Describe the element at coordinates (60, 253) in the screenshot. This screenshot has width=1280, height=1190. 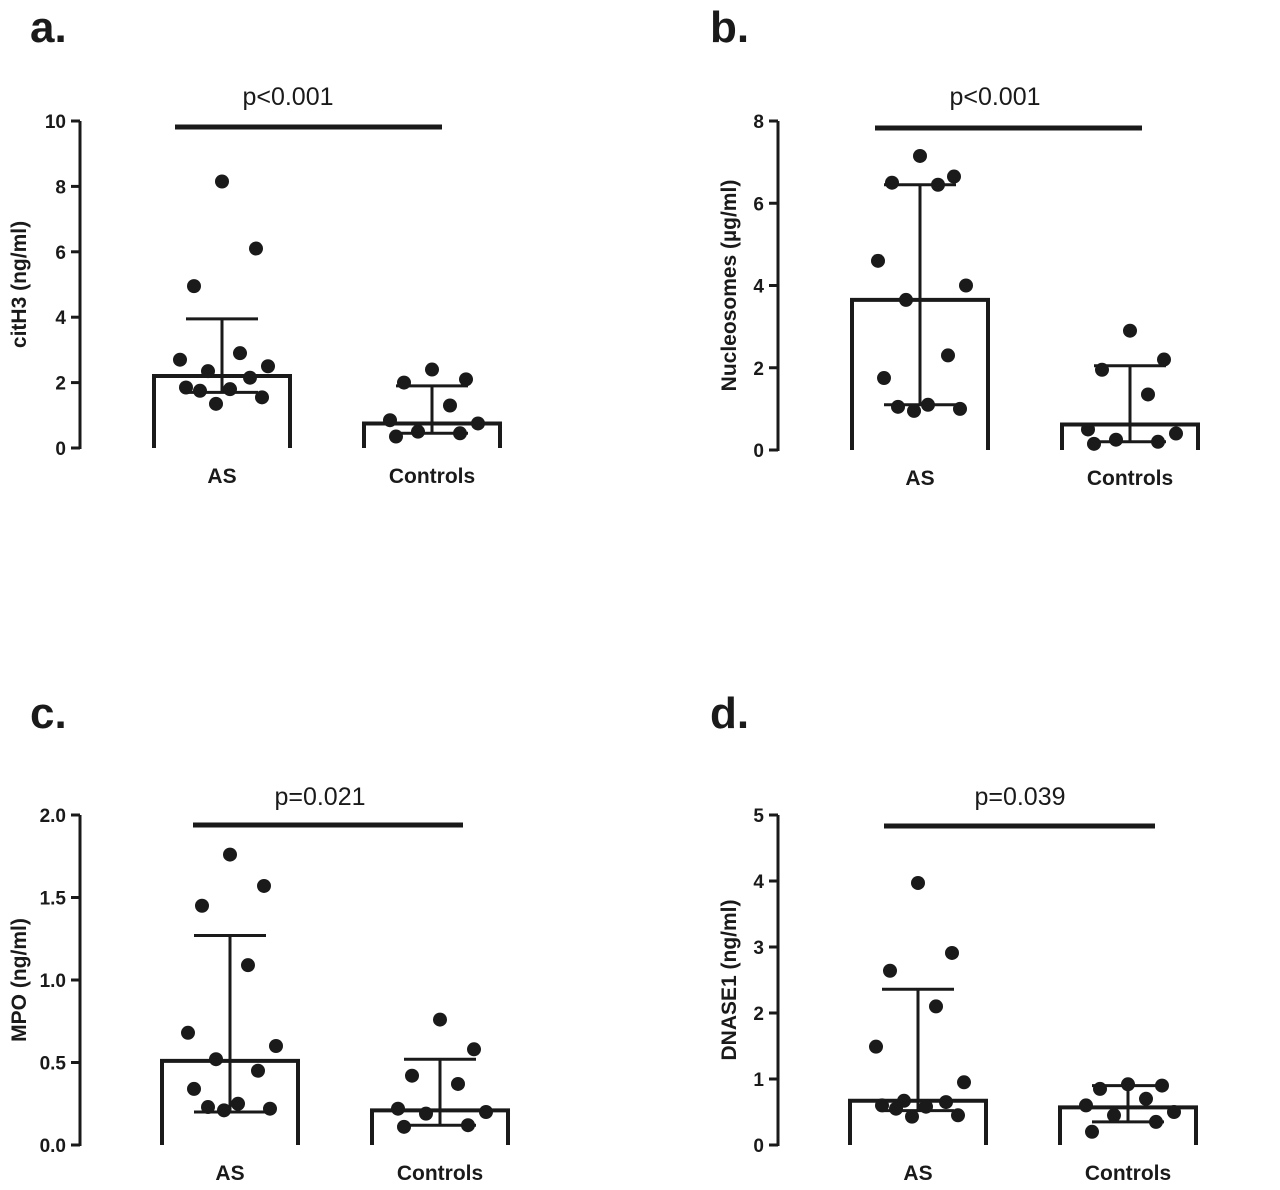
I see `panel-a-y-tick-label: 6` at that location.